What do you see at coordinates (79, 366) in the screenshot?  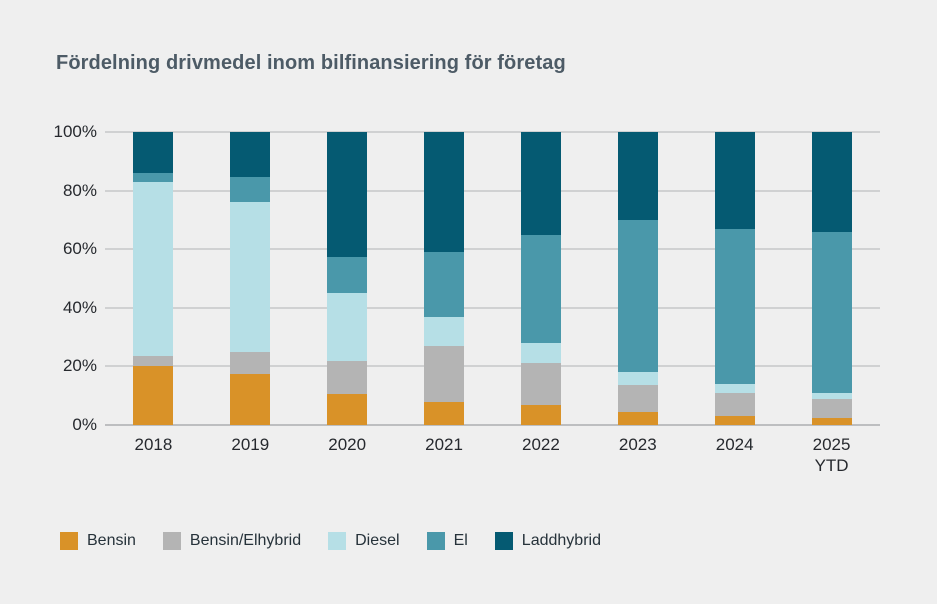 I see `y-axis-tick: 20%` at bounding box center [79, 366].